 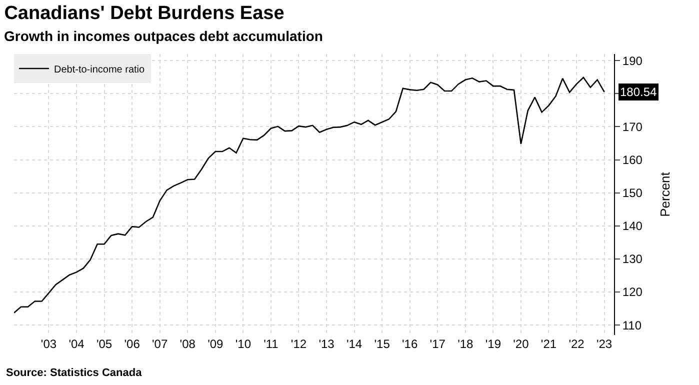 I want to click on y-tick-label: 160, so click(x=632, y=159).